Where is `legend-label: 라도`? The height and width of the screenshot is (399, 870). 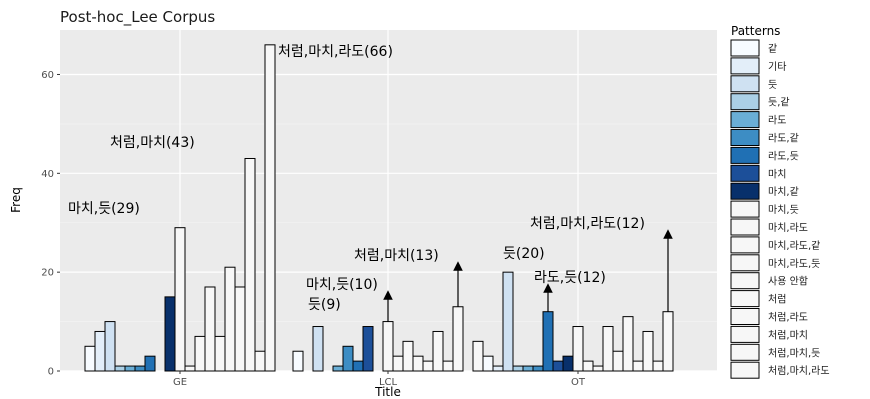
legend-label: 라도 is located at coordinates (777, 121).